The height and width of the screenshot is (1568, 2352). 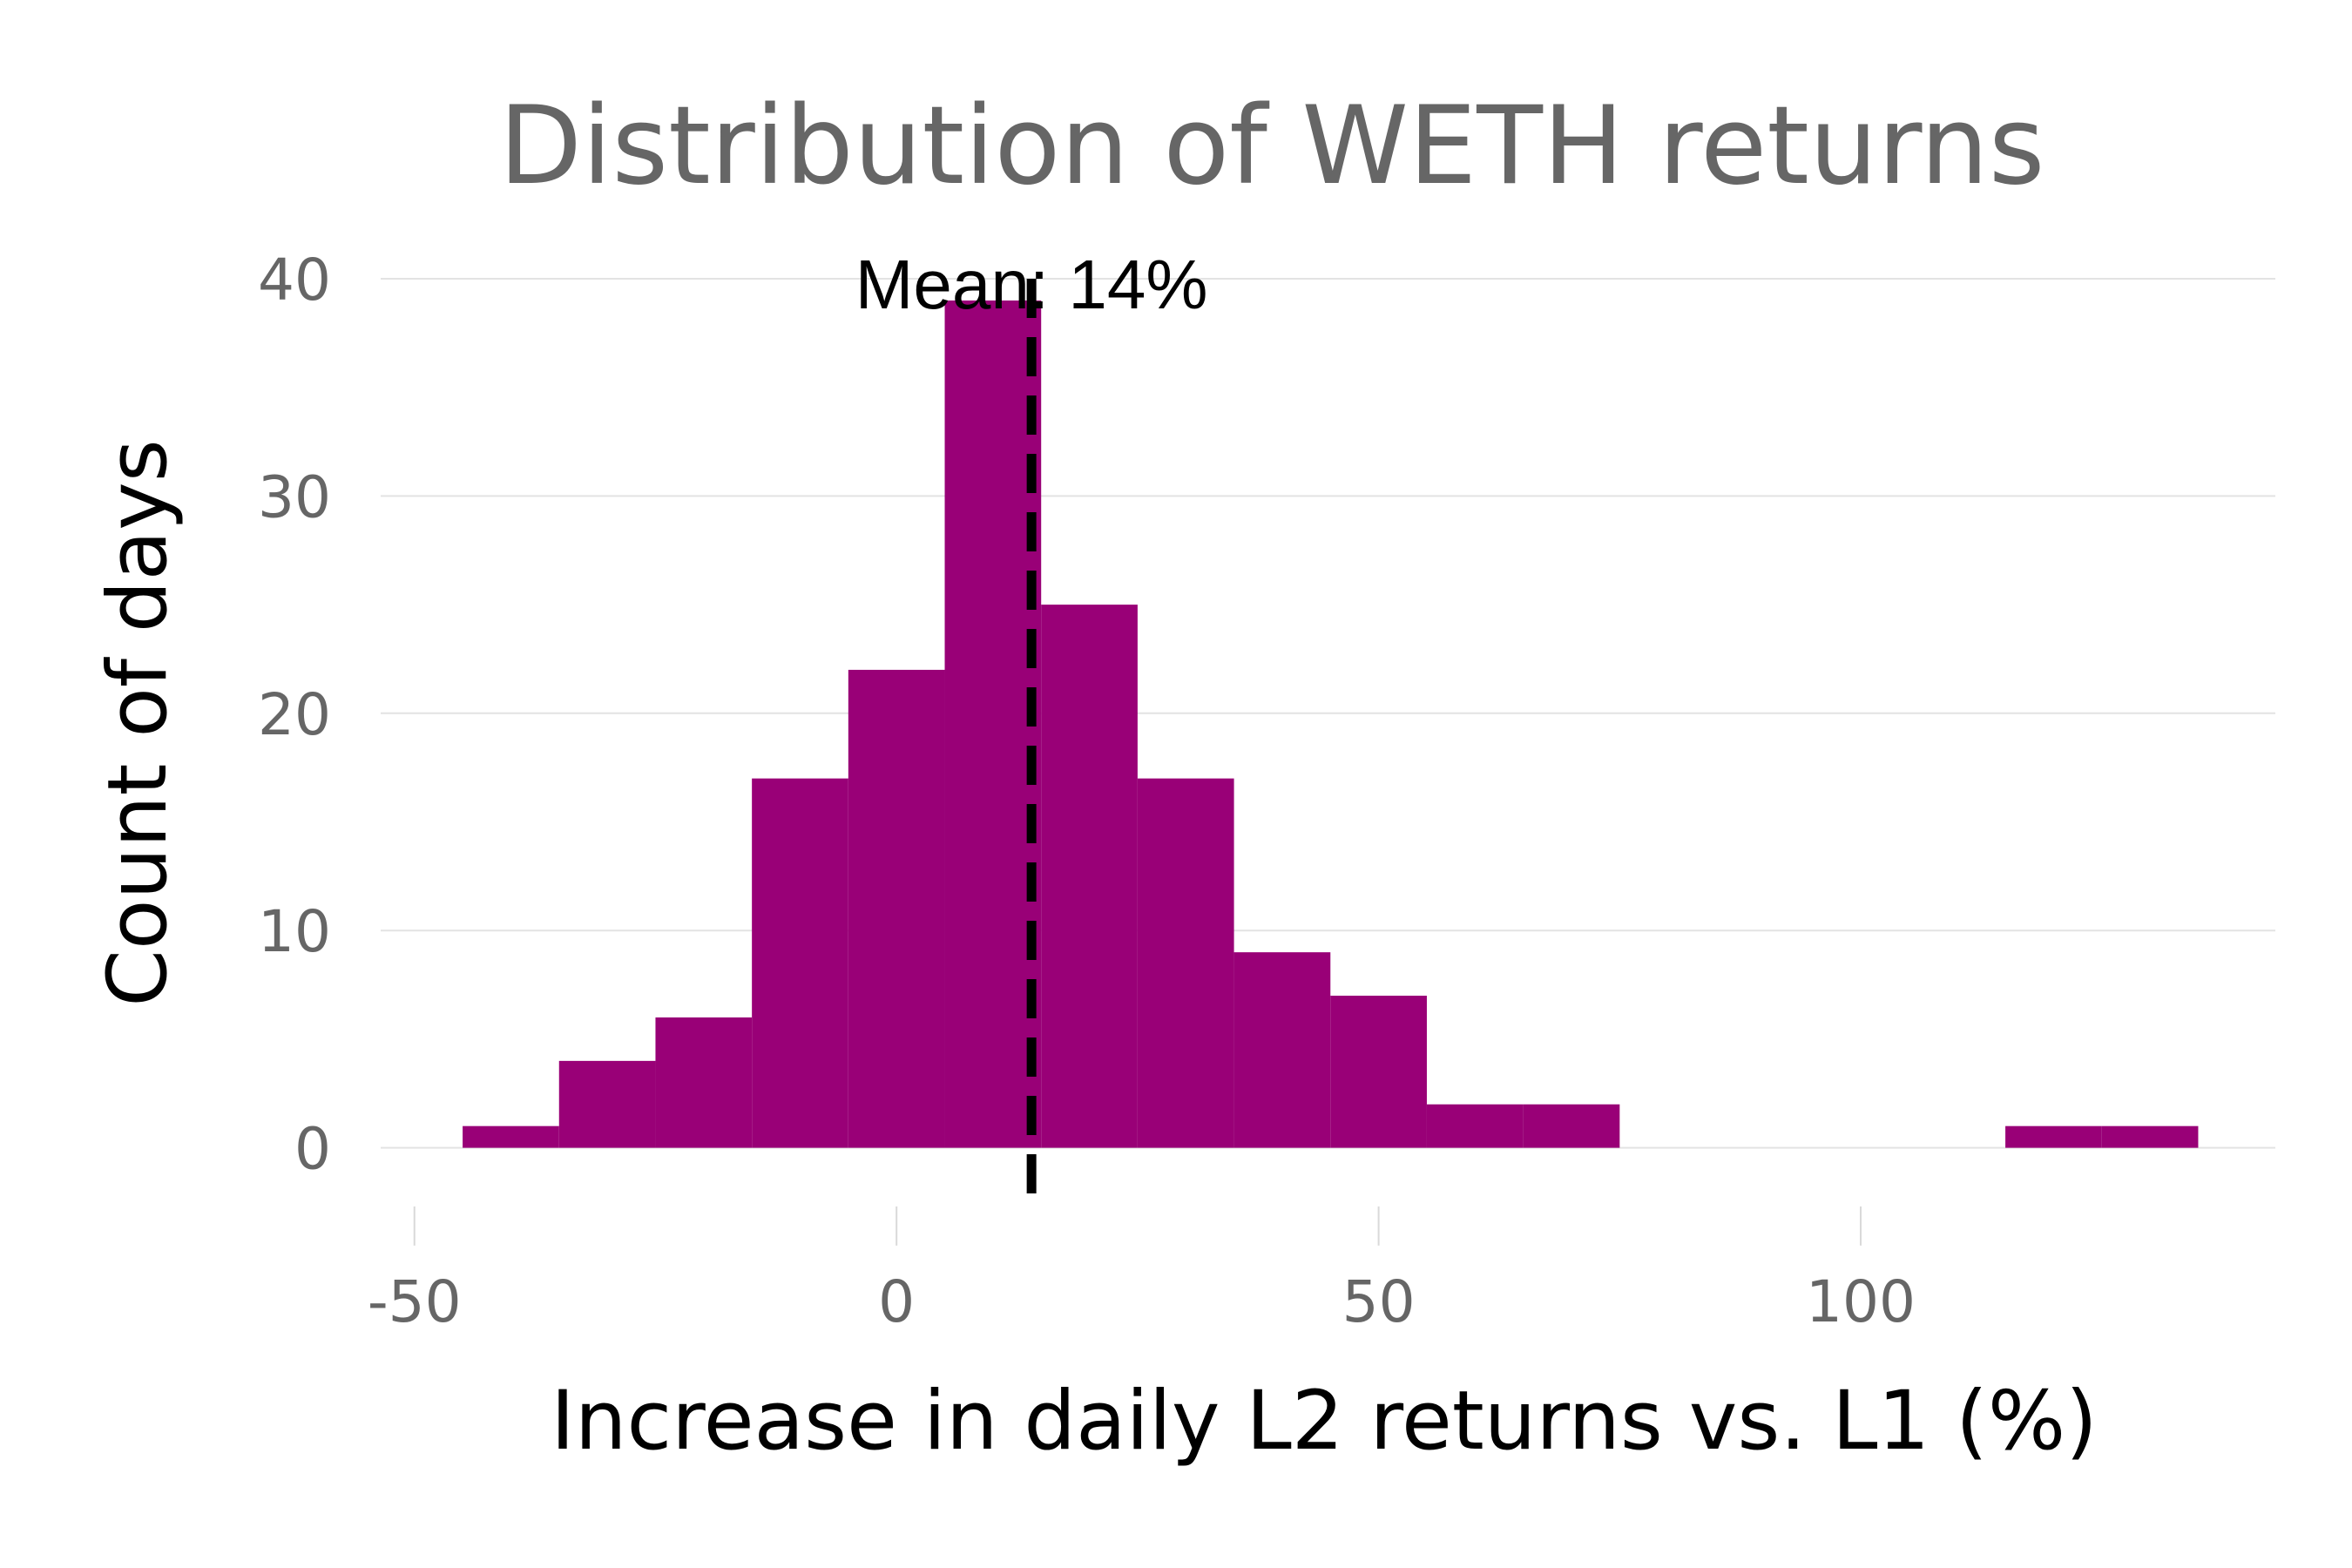 I want to click on y-tick-label: 20, so click(x=294, y=714).